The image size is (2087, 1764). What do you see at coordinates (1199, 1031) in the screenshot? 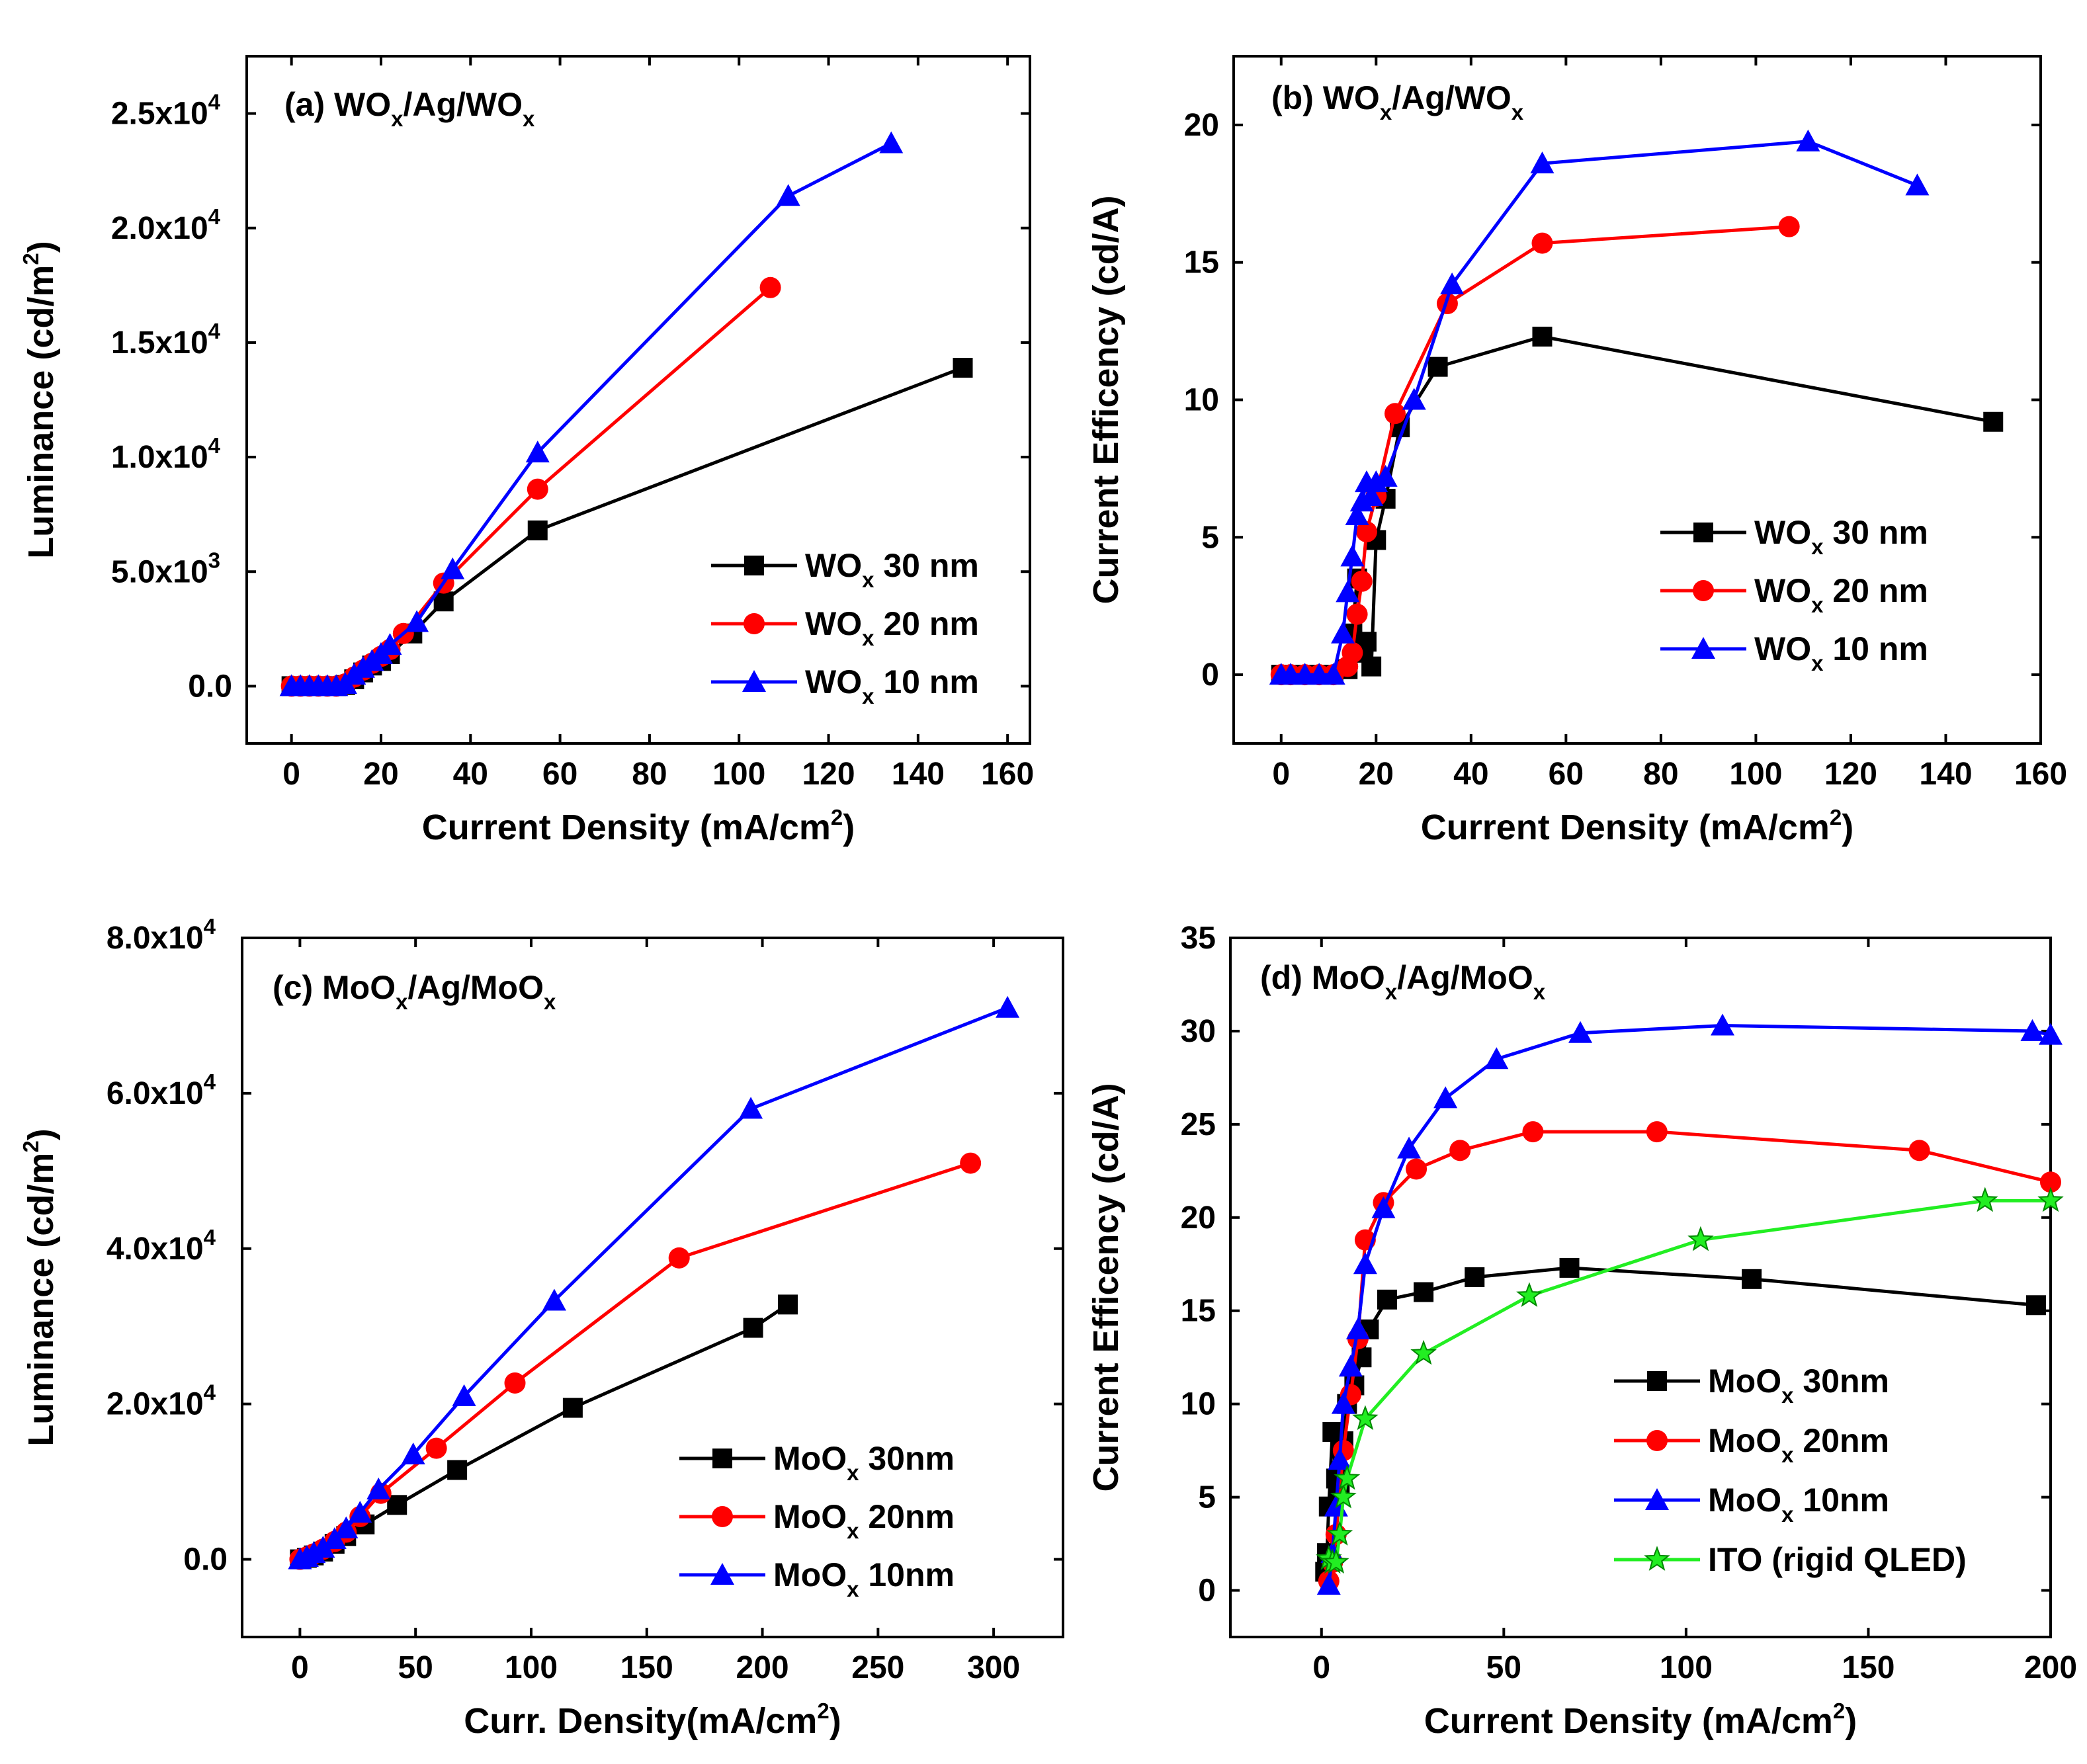
I see `y-tick-label: 30` at bounding box center [1199, 1031].